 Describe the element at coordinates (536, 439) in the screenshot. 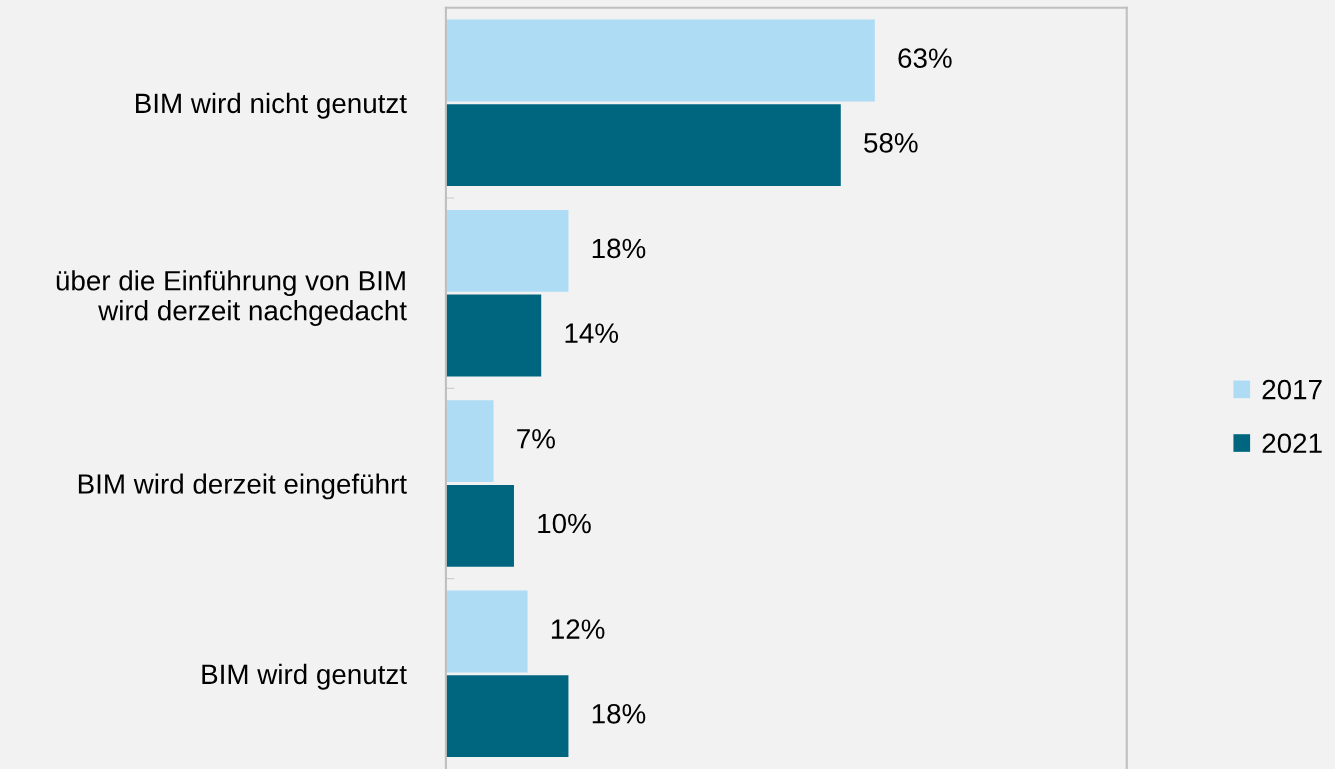

I see `data-label: 7%` at that location.